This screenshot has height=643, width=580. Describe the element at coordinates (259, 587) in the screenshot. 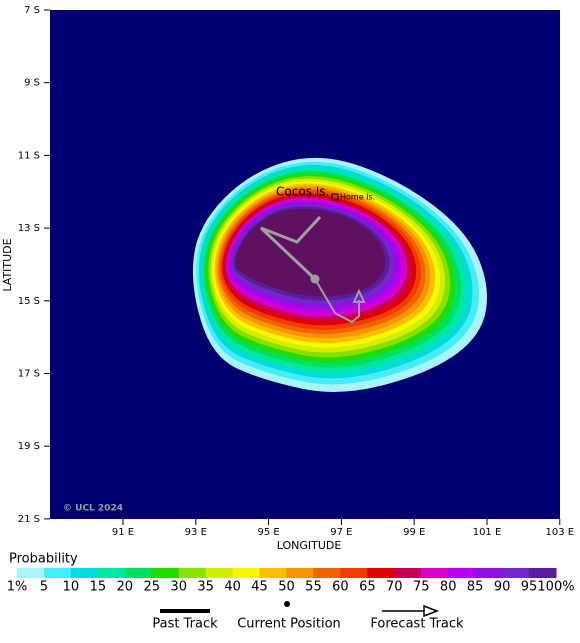

I see `colorbar-label: 45` at that location.